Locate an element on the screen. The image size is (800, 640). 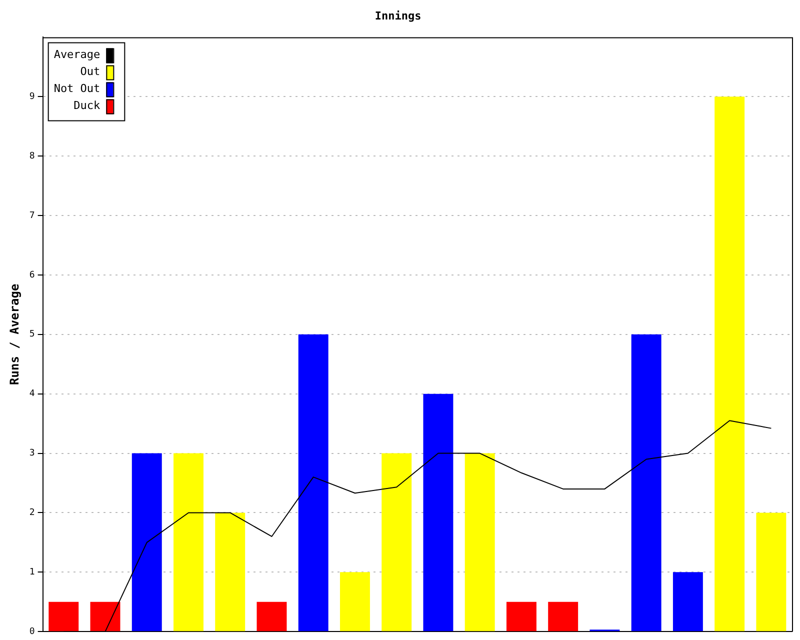
chart-title: Innings is located at coordinates (398, 15).